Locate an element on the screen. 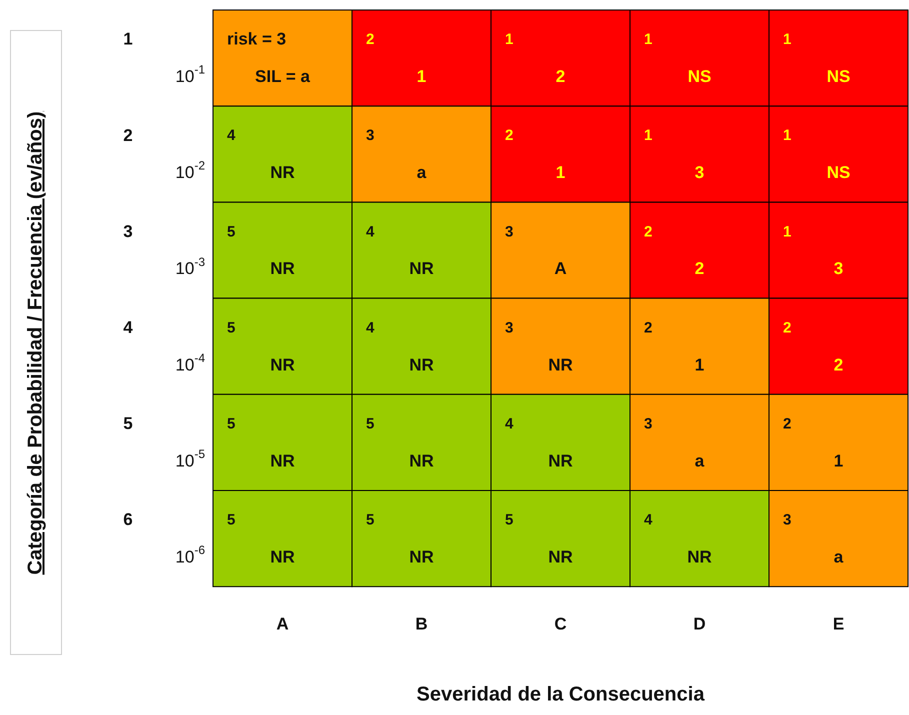 This screenshot has width=909, height=715. x-tick-label: D is located at coordinates (699, 624).